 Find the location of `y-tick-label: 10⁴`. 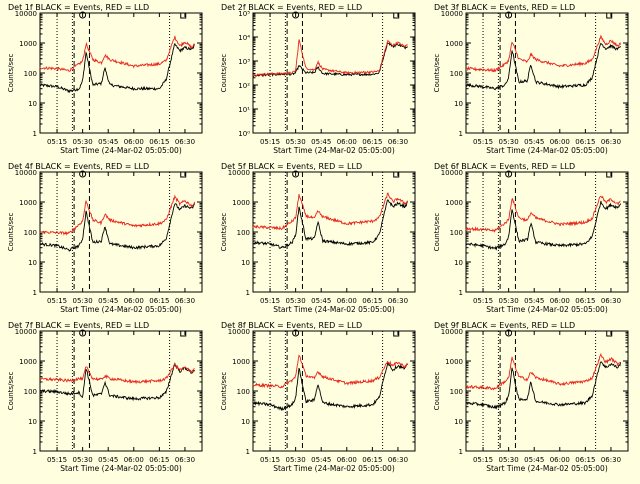

y-tick-label: 10⁴ is located at coordinates (244, 38).